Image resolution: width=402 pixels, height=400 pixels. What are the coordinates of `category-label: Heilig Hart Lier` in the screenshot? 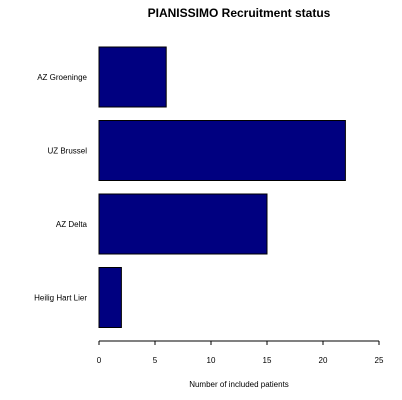 It's located at (60, 298).